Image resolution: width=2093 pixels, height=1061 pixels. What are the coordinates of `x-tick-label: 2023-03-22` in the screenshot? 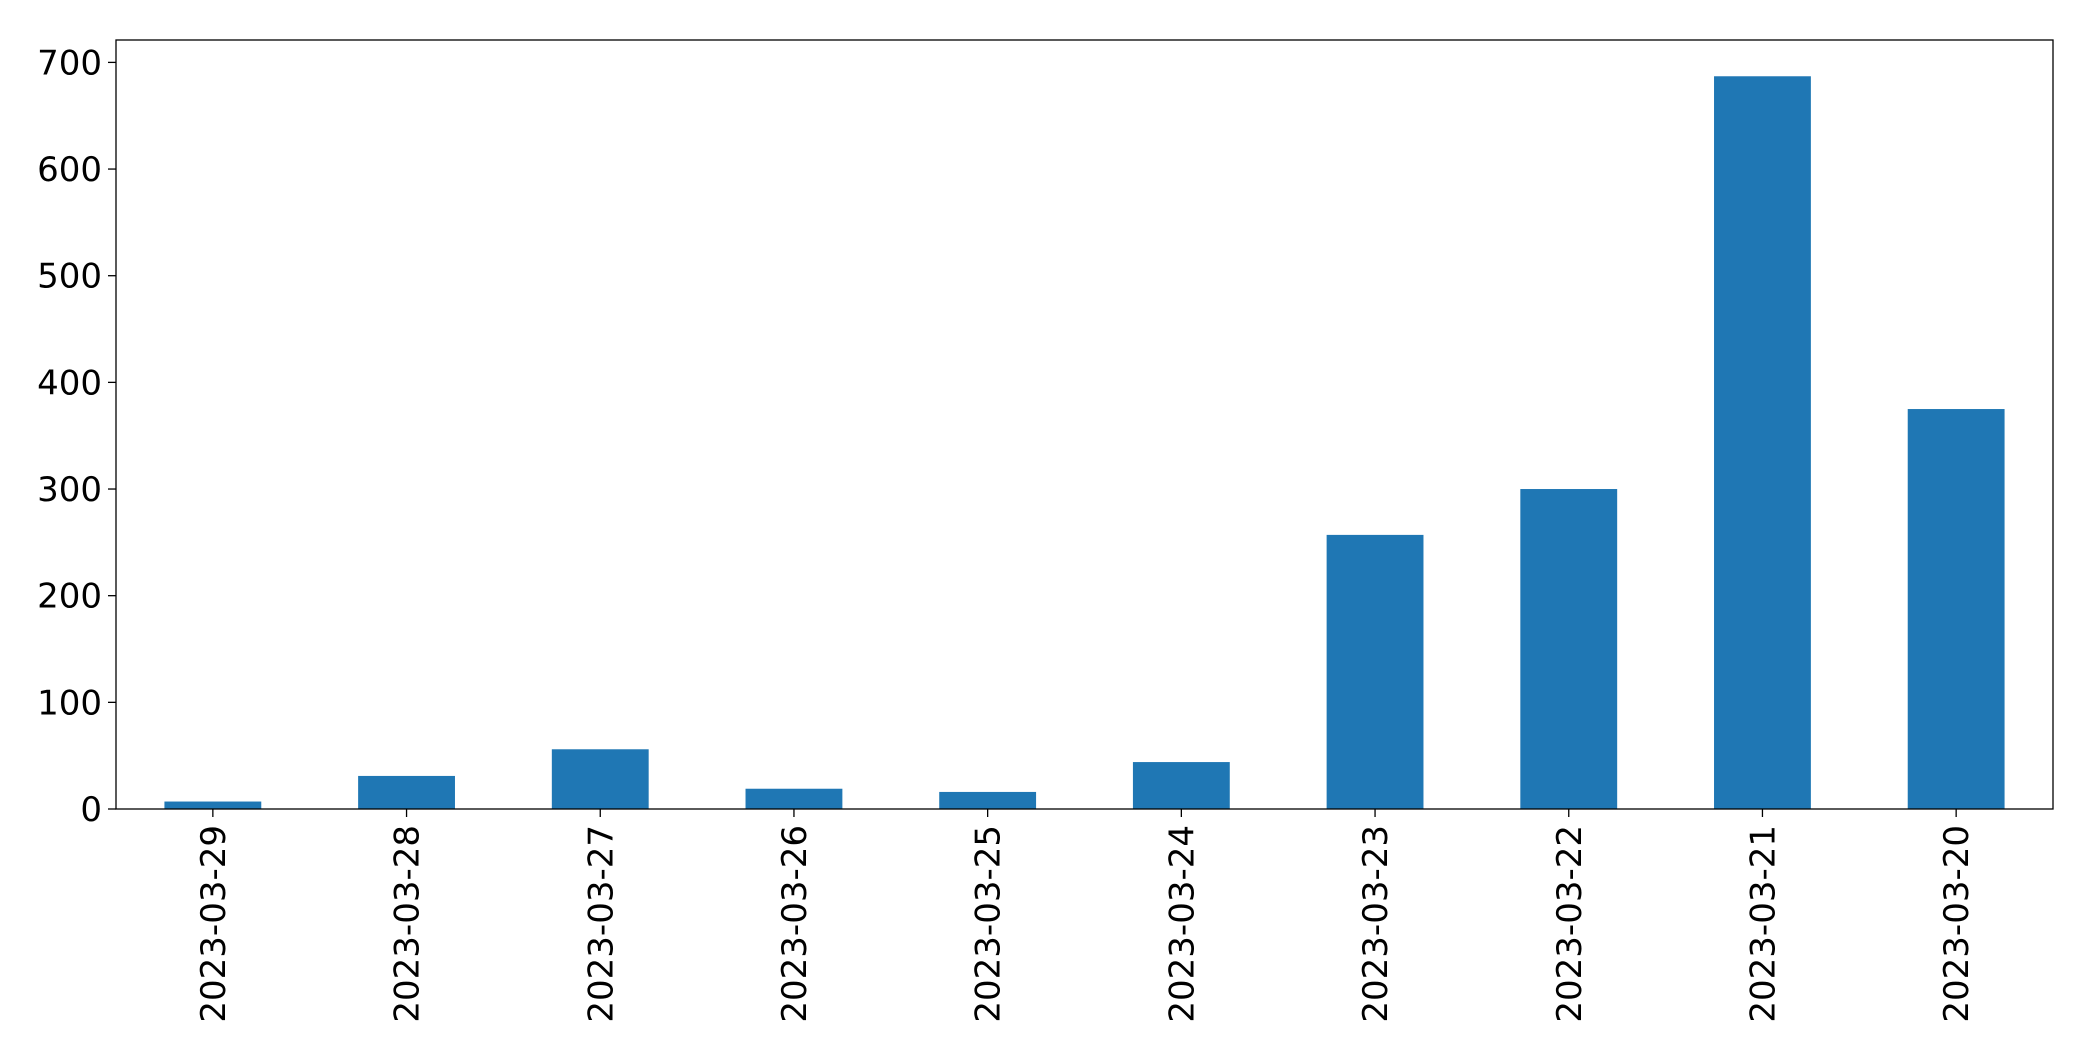 It's located at (1570, 924).